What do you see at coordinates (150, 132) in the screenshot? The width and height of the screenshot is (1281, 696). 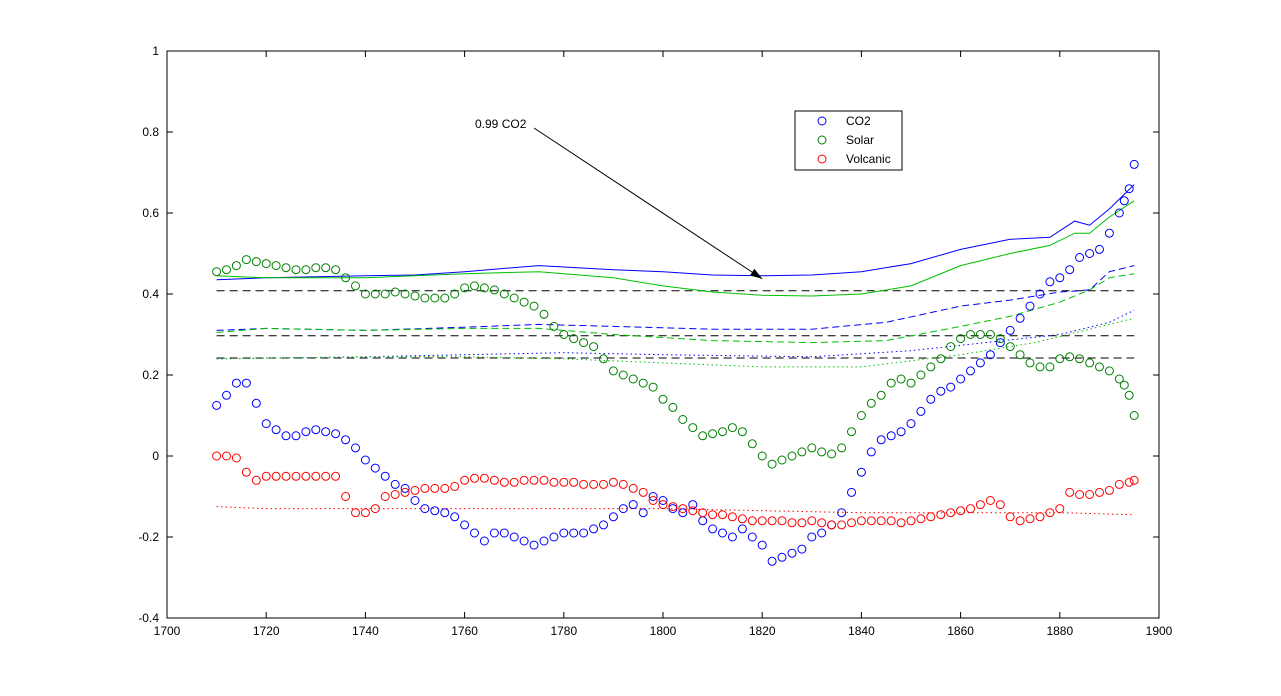 I see `y-tick-label: 0.8` at bounding box center [150, 132].